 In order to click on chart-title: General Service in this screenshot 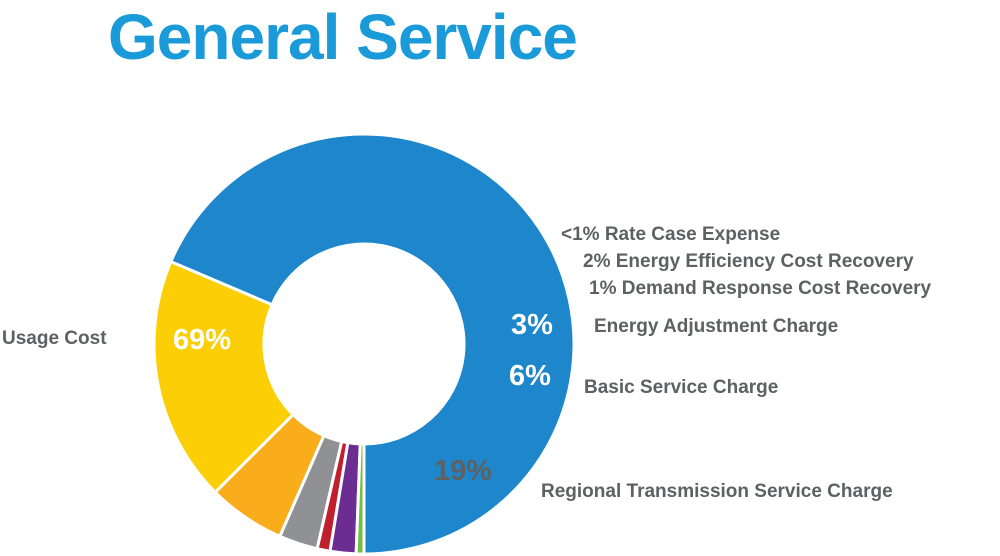, I will do `click(343, 37)`.